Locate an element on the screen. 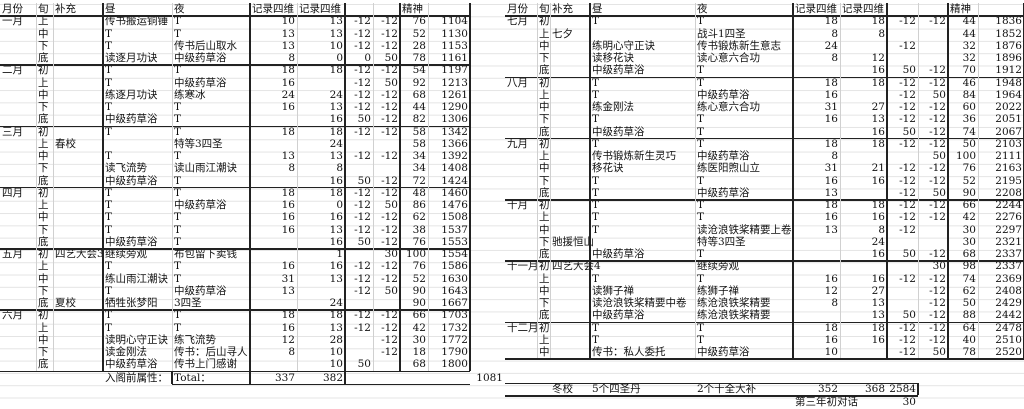 The image size is (1024, 409). cell-total: 1554 is located at coordinates (454, 254).